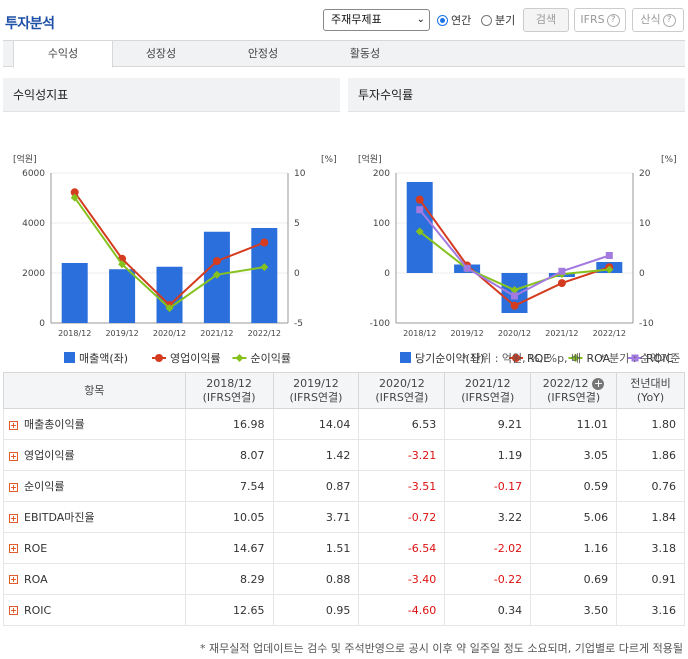  What do you see at coordinates (94, 424) in the screenshot?
I see `row-label: 매출총이익률` at bounding box center [94, 424].